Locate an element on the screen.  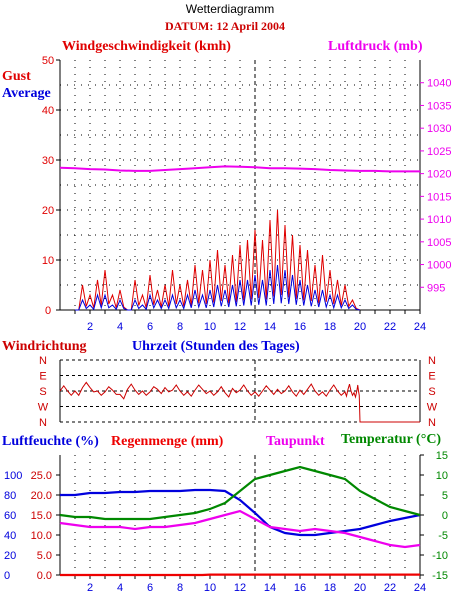
humidity-tick-label: 0 is located at coordinates (7, 576).